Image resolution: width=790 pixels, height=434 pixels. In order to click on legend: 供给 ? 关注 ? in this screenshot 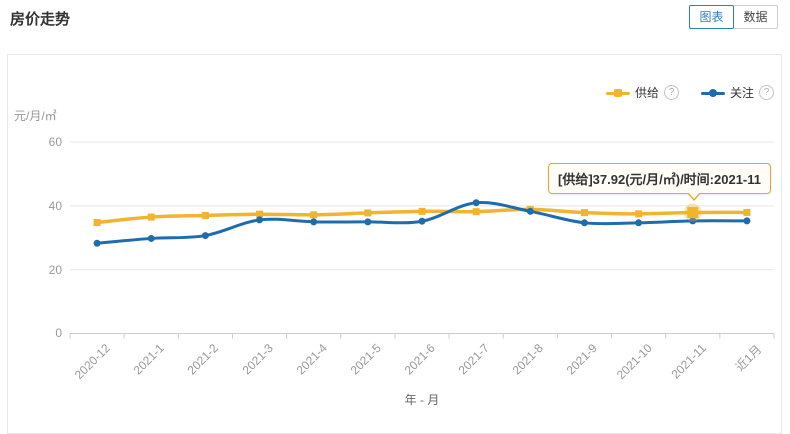, I will do `click(690, 92)`.